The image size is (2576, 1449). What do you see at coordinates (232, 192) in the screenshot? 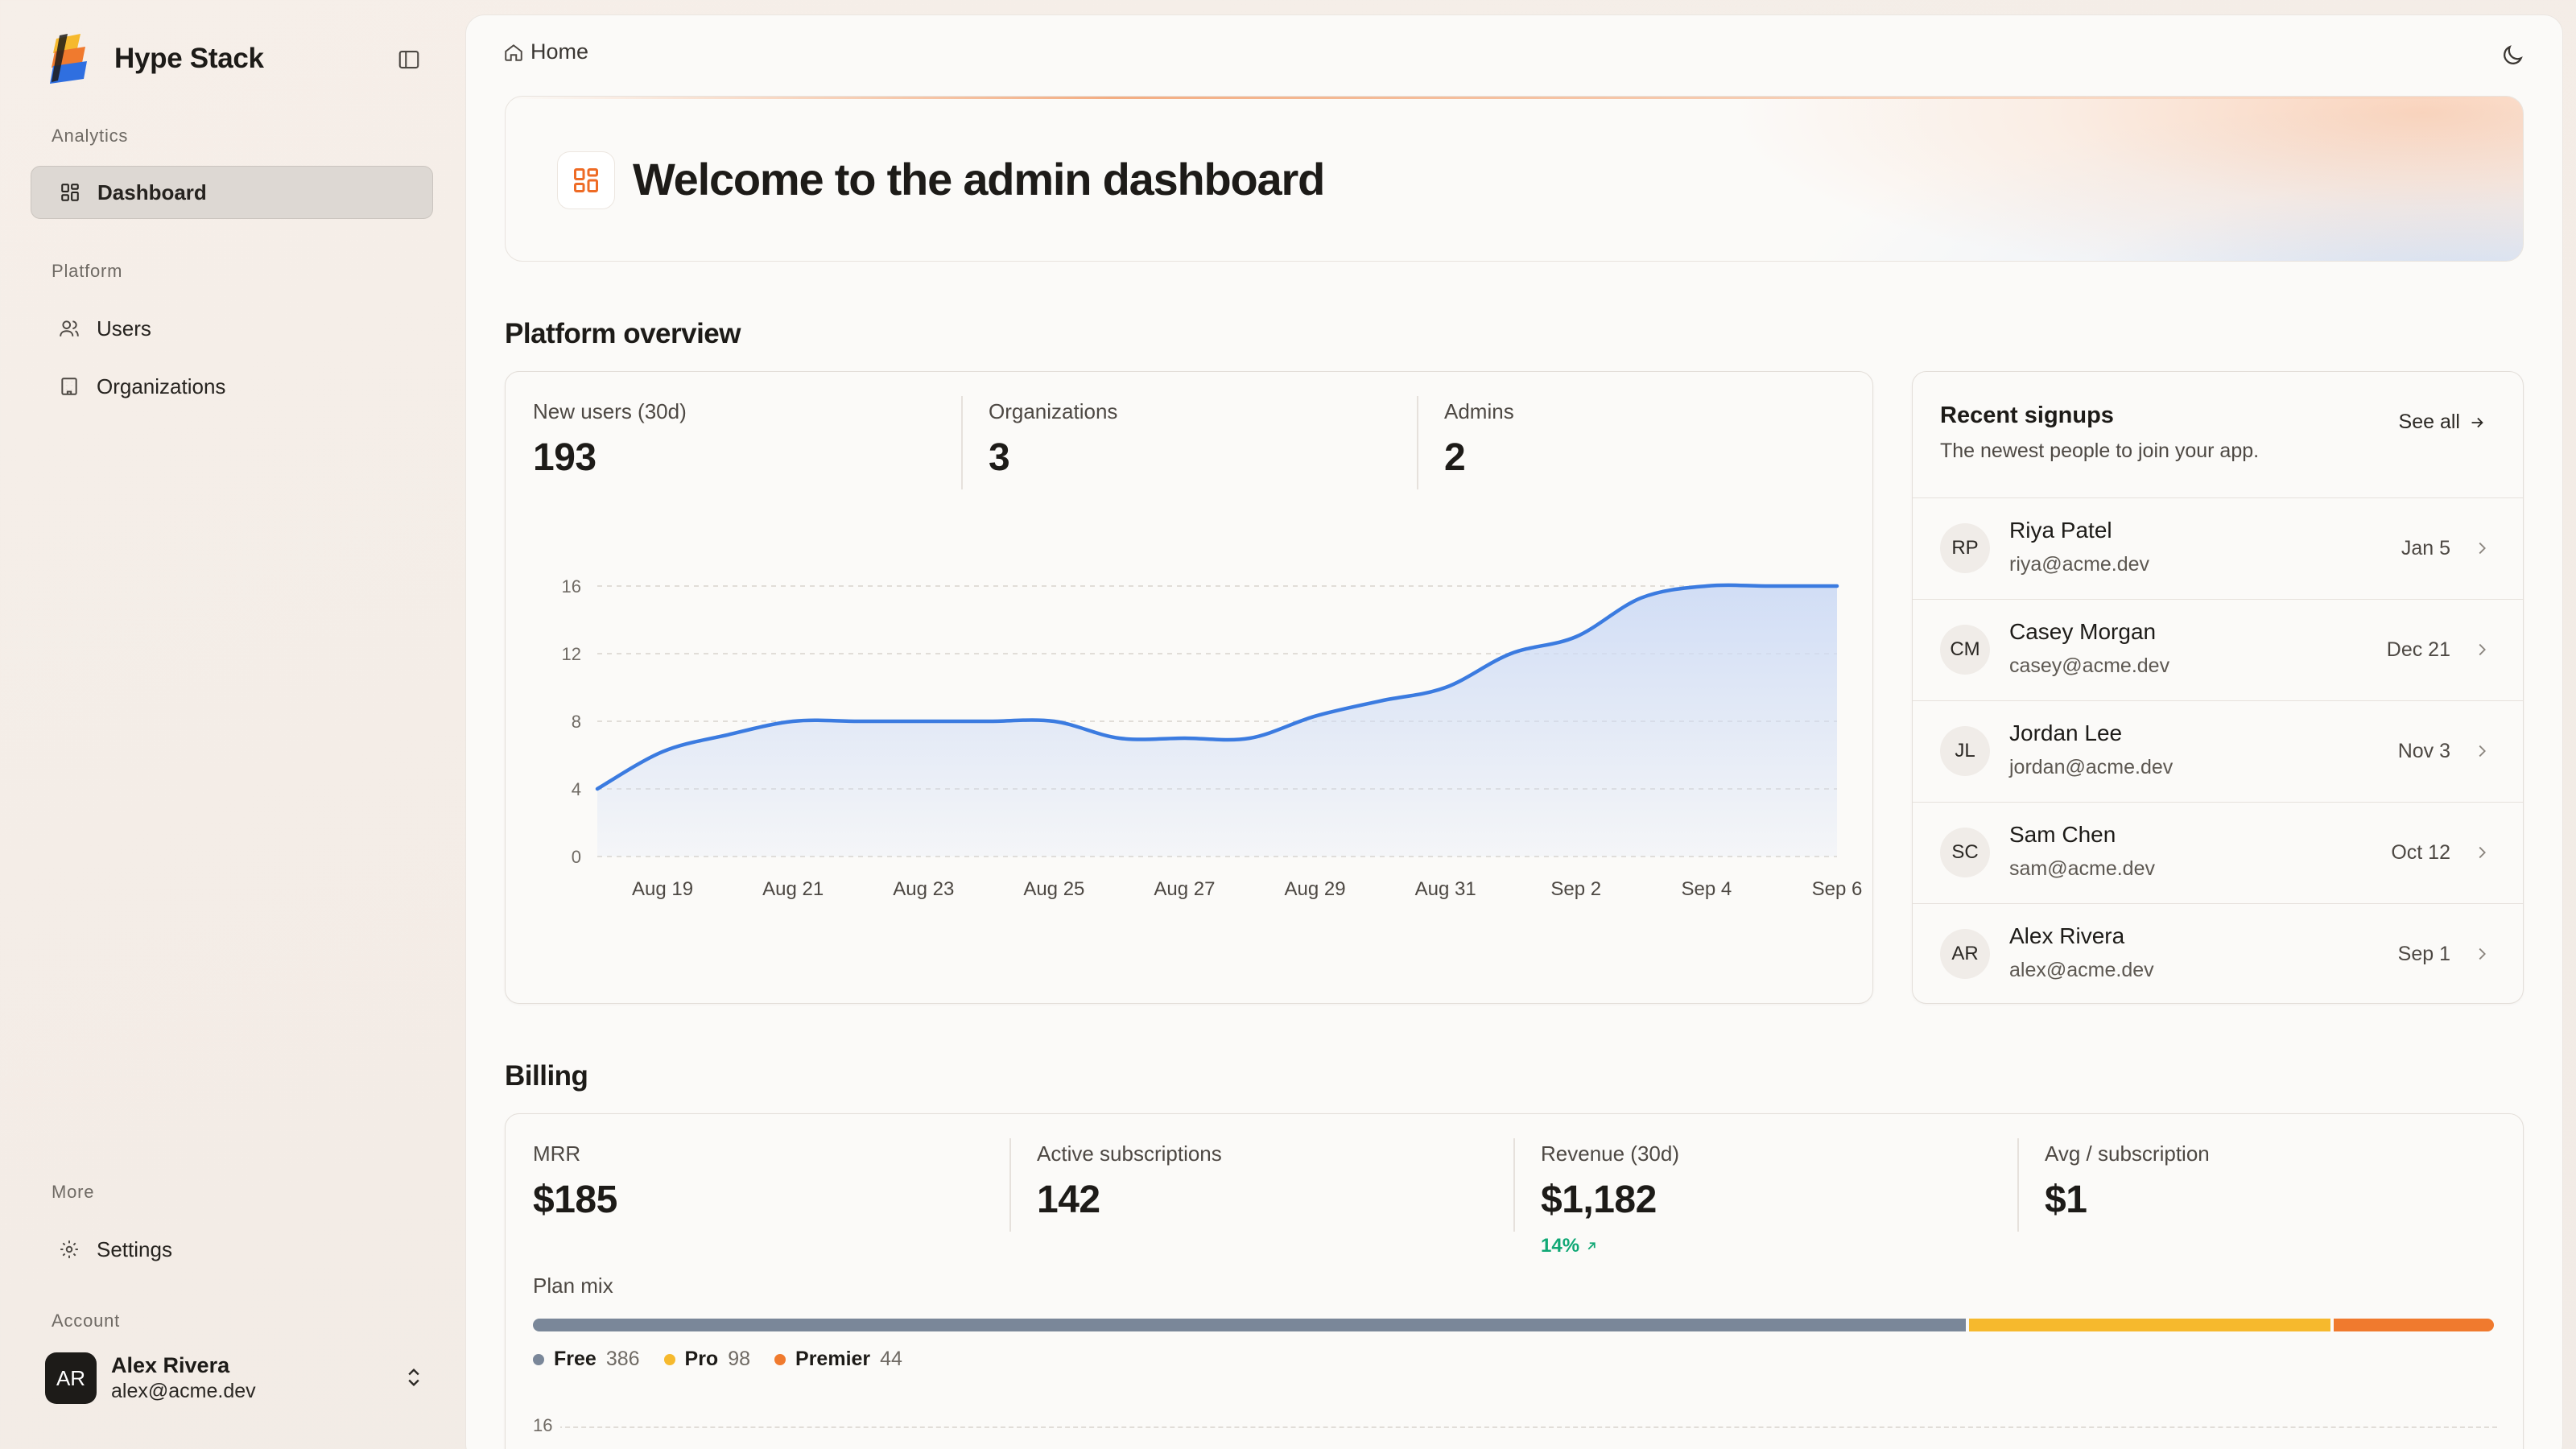
I see `sidebar-item-dashboard: Dashboard` at bounding box center [232, 192].